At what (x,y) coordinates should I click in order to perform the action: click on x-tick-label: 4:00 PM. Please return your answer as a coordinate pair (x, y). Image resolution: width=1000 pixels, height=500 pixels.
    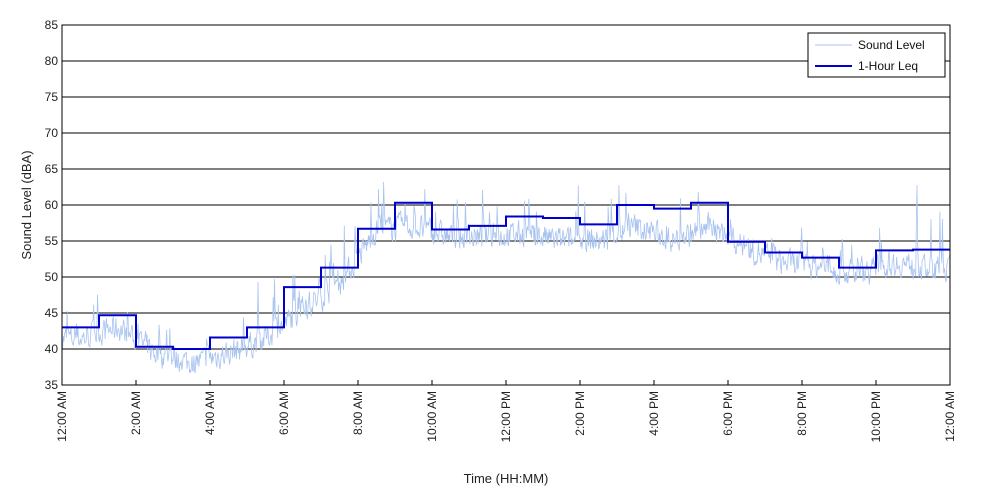
    Looking at the image, I should click on (654, 413).